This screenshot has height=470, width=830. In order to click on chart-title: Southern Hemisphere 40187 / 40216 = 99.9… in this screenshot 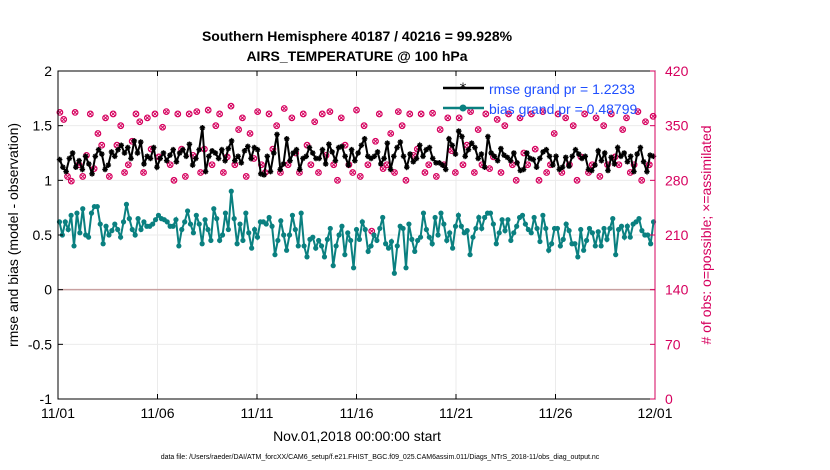, I will do `click(357, 36)`.